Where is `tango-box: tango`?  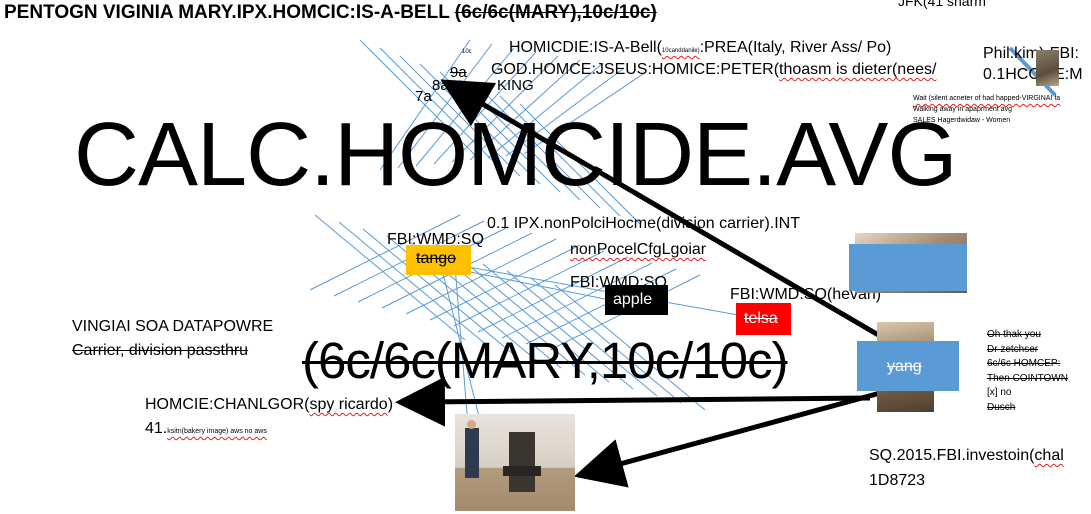
tango-box: tango is located at coordinates (438, 260).